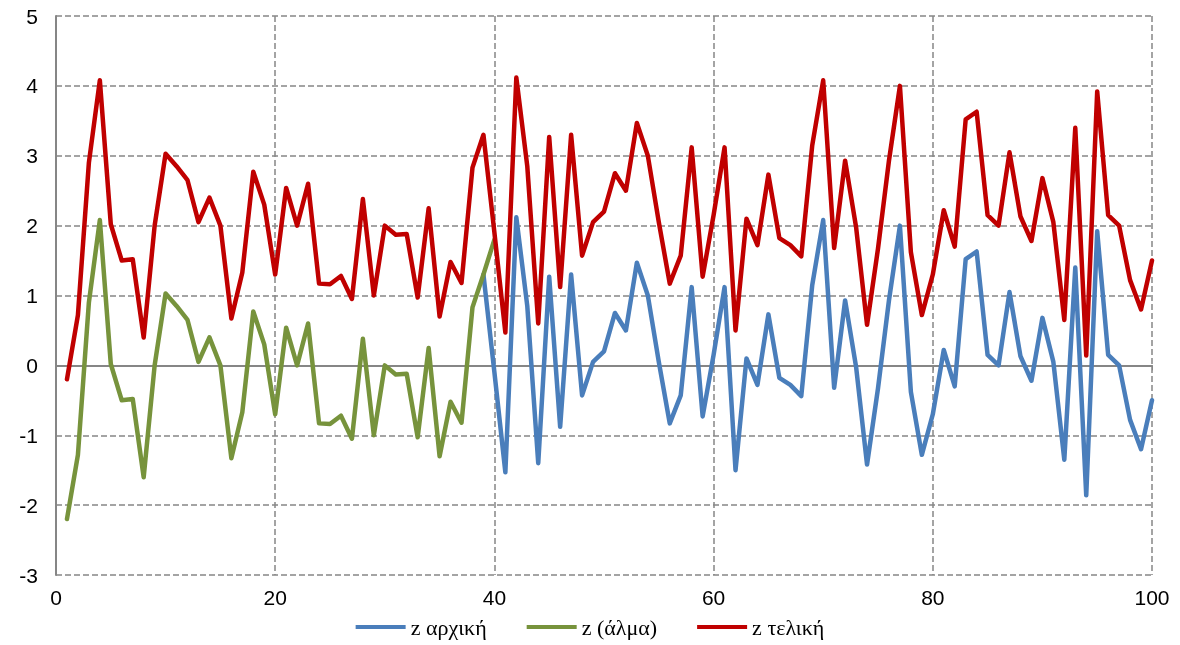  Describe the element at coordinates (32, 226) in the screenshot. I see `y-tick-label: 2` at that location.